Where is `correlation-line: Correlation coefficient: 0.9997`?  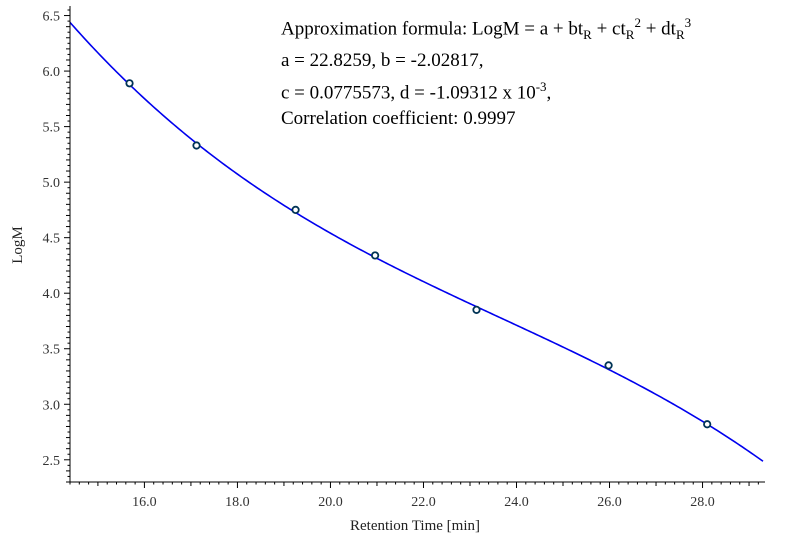
correlation-line: Correlation coefficient: 0.9997 is located at coordinates (398, 119).